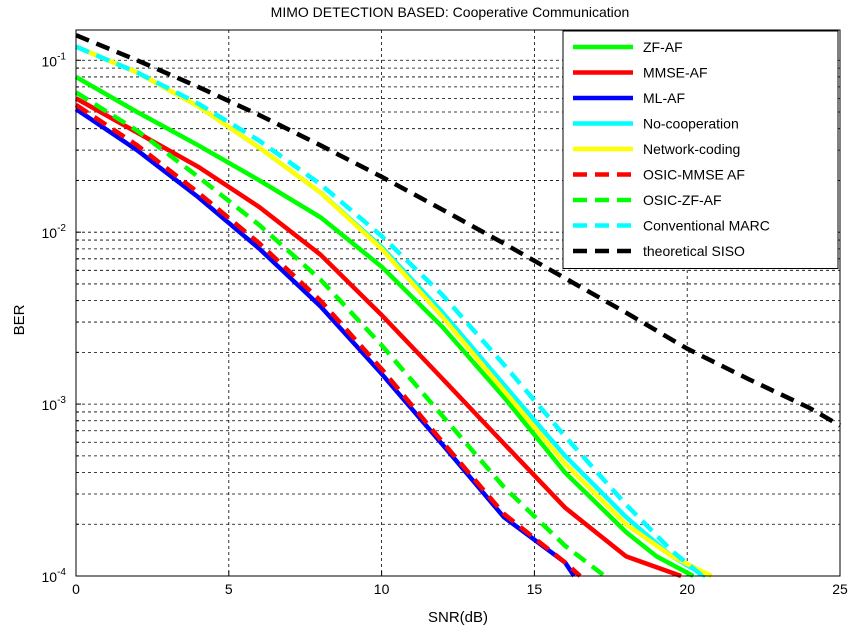 The width and height of the screenshot is (850, 637). What do you see at coordinates (76, 589) in the screenshot?
I see `x-tick-label: 0` at bounding box center [76, 589].